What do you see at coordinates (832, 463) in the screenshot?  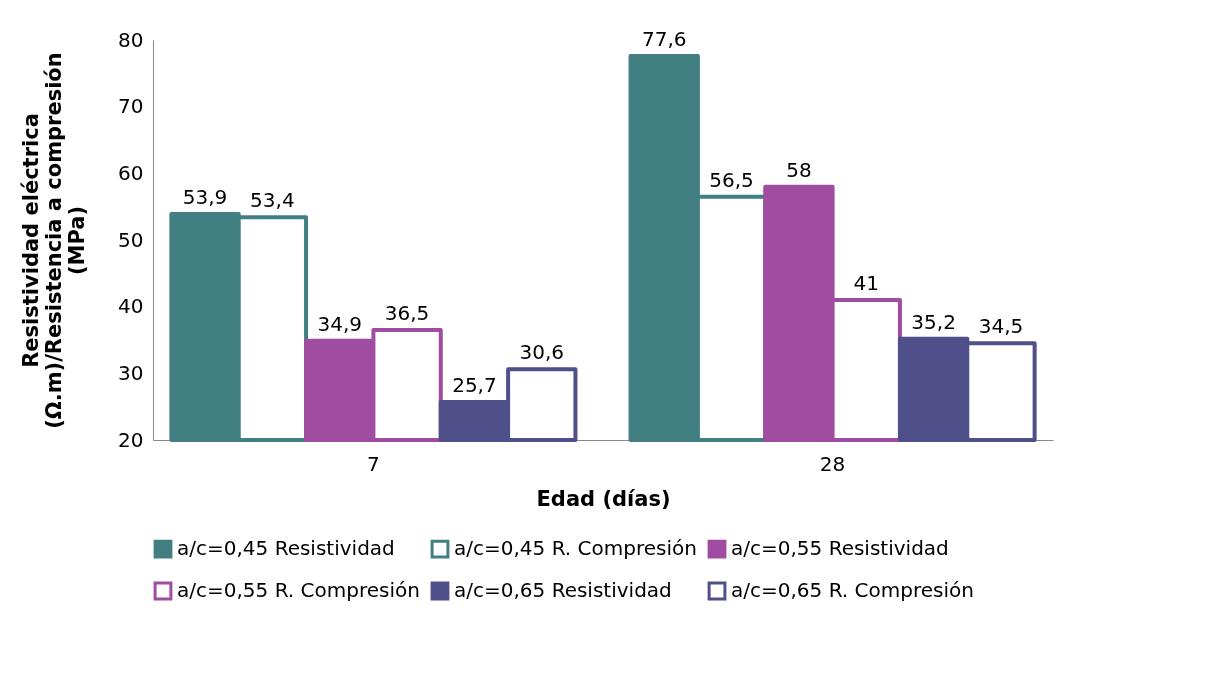 I see `x-tick-label: 28` at bounding box center [832, 463].